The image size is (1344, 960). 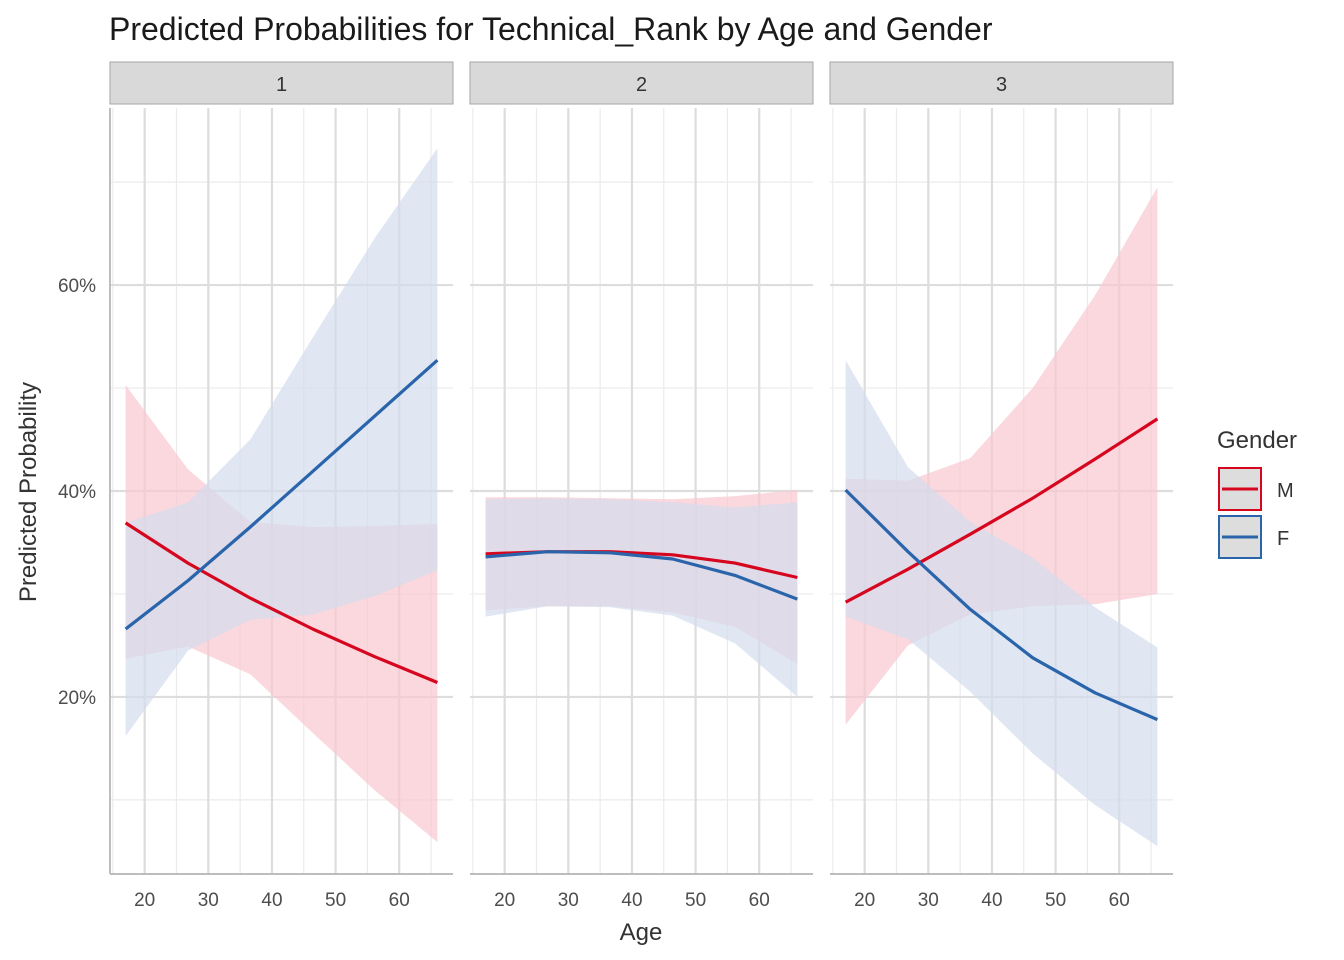 What do you see at coordinates (77, 286) in the screenshot?
I see `y-tick-label: 60%` at bounding box center [77, 286].